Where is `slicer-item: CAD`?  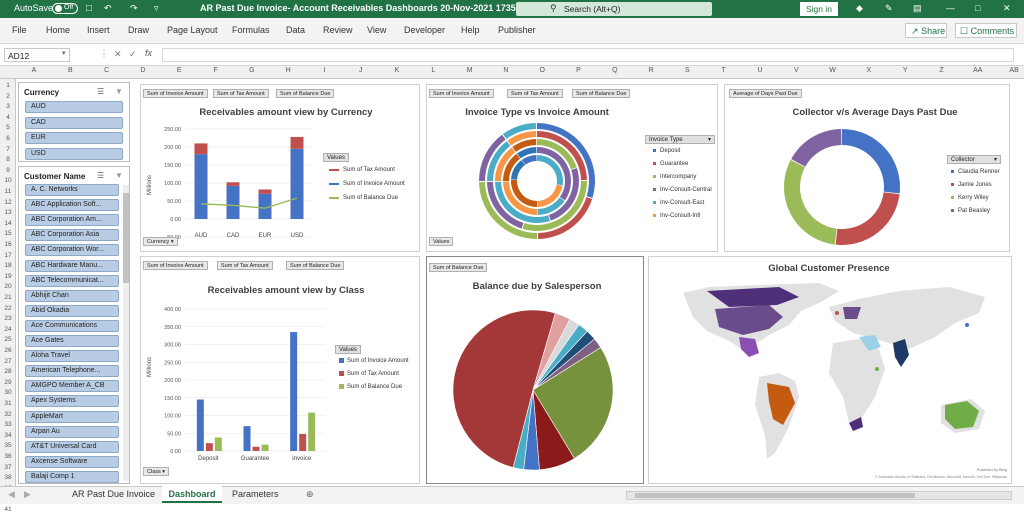
slicer-item: CAD is located at coordinates (74, 122).